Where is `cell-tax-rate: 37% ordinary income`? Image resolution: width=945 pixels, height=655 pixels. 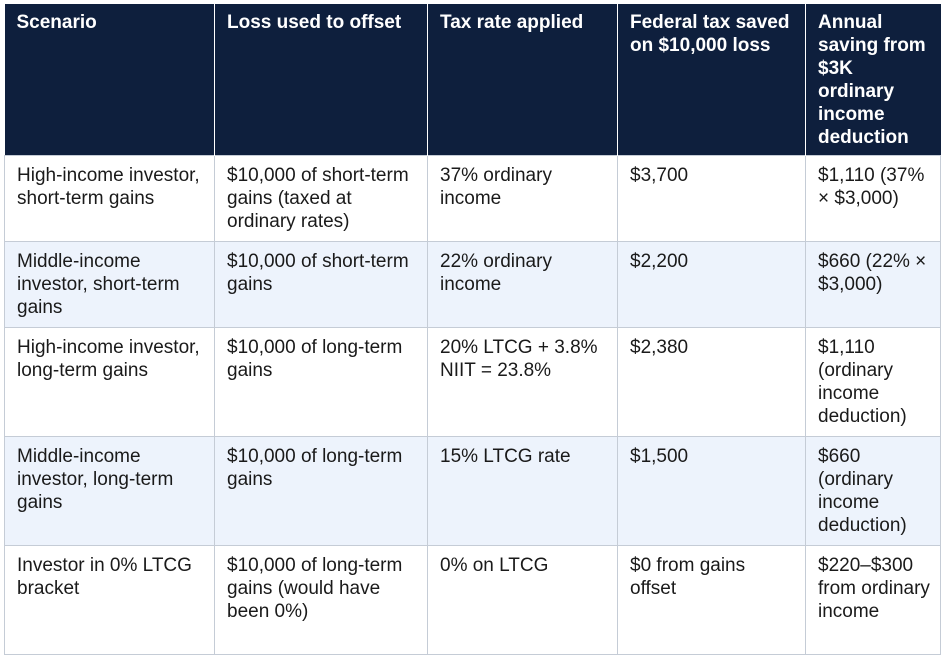
cell-tax-rate: 37% ordinary income is located at coordinates (522, 198).